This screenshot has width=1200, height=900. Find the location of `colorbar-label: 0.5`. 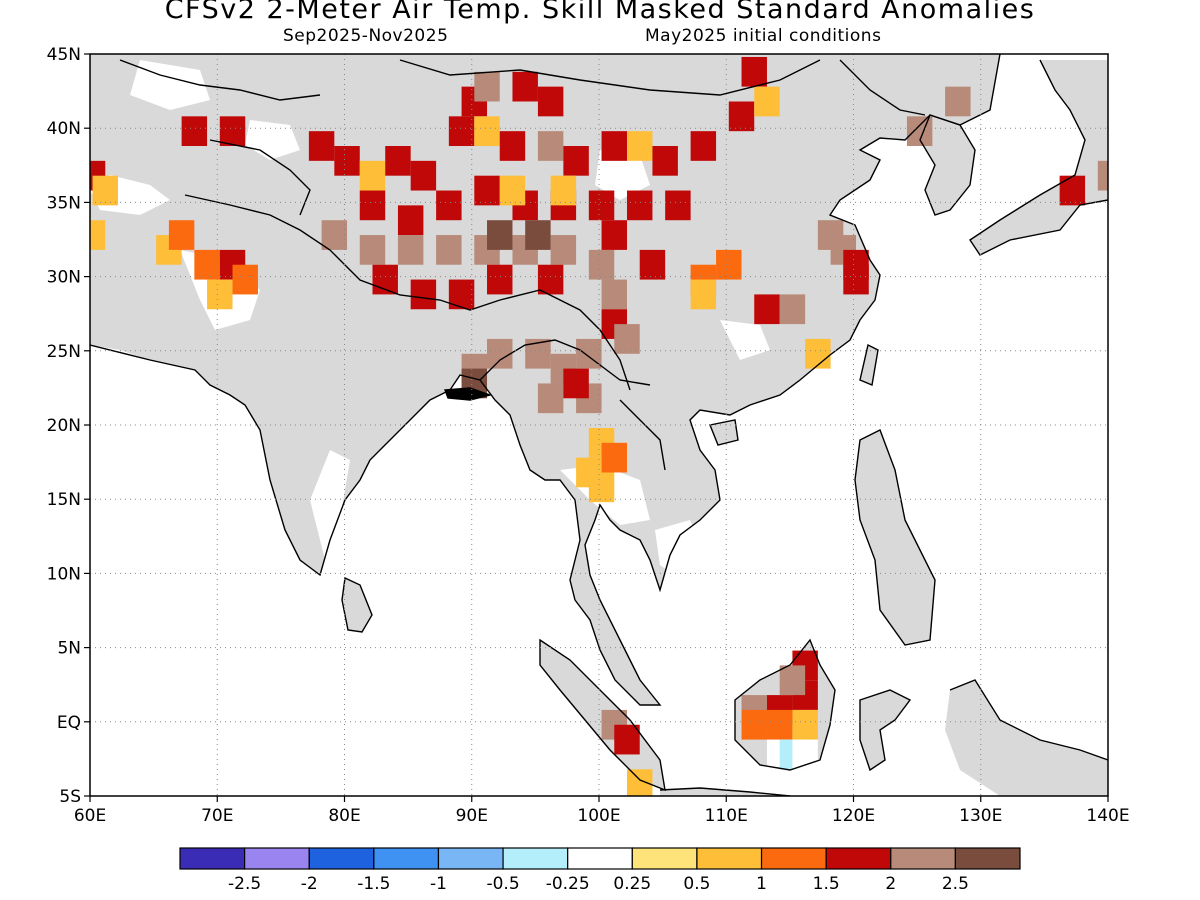

colorbar-label: 0.5 is located at coordinates (696, 884).